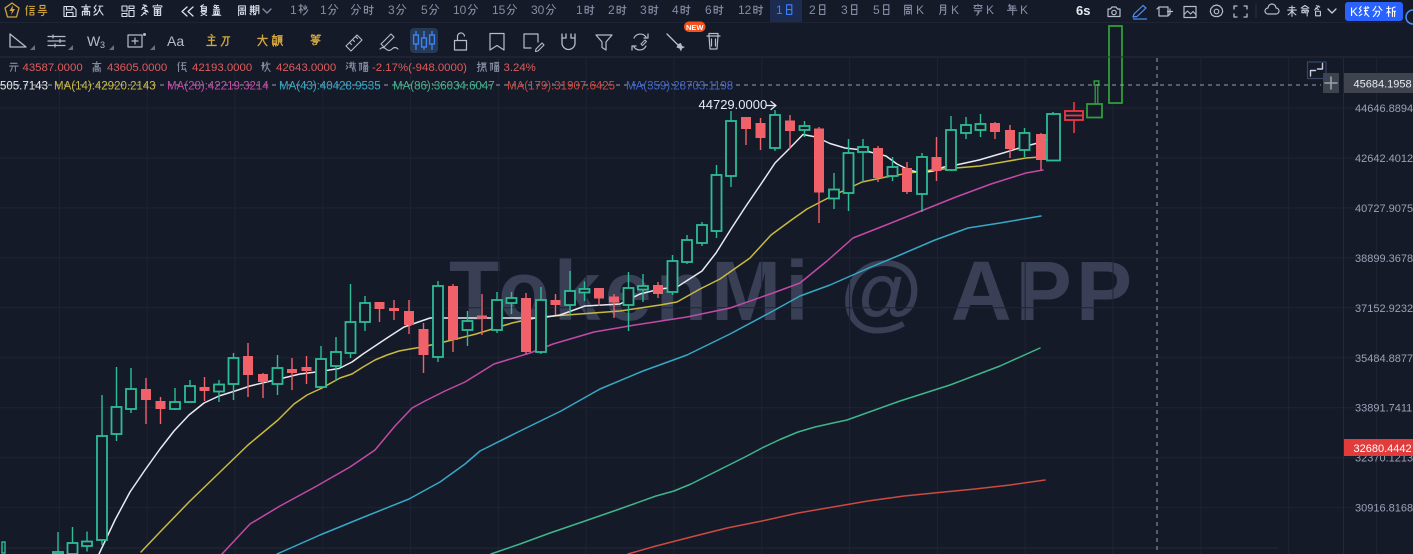 Image resolution: width=1413 pixels, height=554 pixels. I want to click on svg-text: 4, so click(675, 10).